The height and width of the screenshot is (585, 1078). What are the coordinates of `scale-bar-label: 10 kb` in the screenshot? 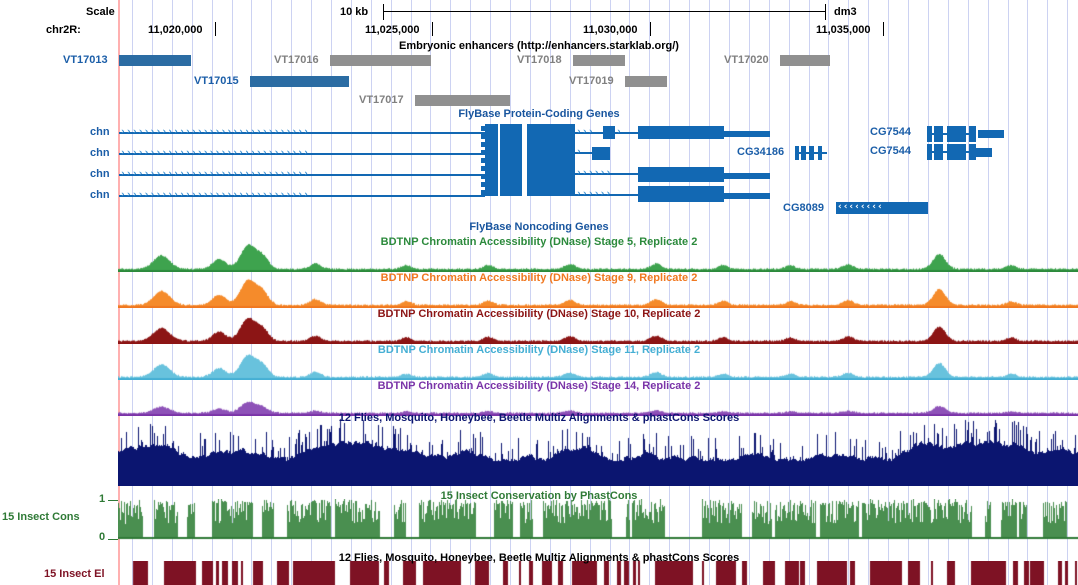 It's located at (354, 12).